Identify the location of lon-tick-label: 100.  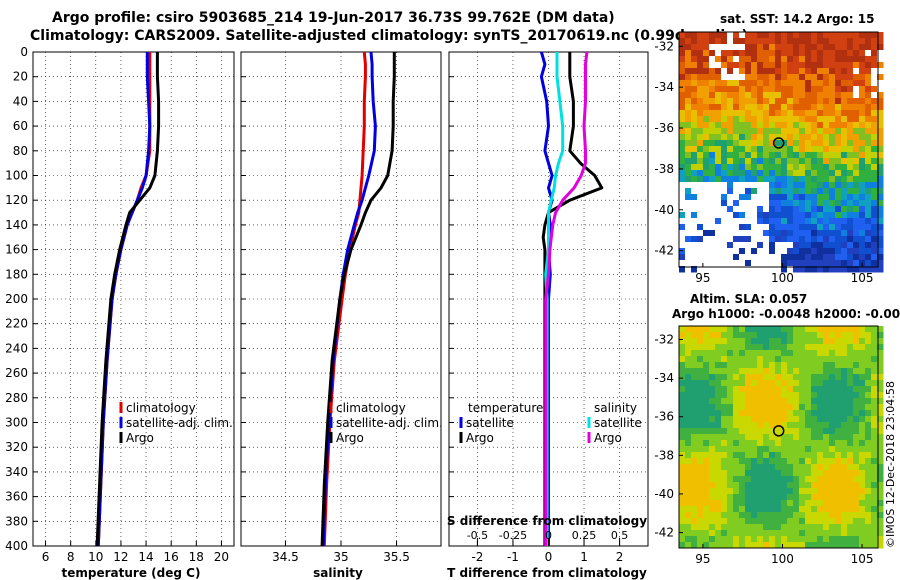
(782, 278).